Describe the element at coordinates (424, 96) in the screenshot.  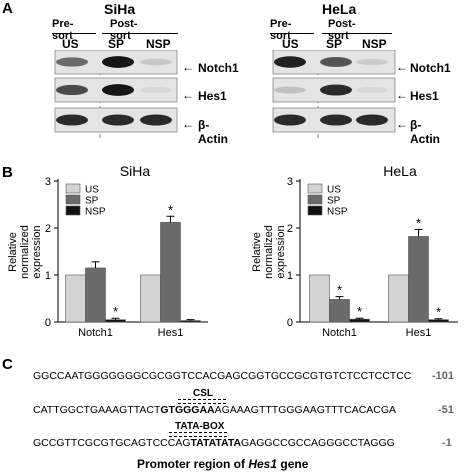
I see `hela-blot-label-hes1: Hes1` at that location.